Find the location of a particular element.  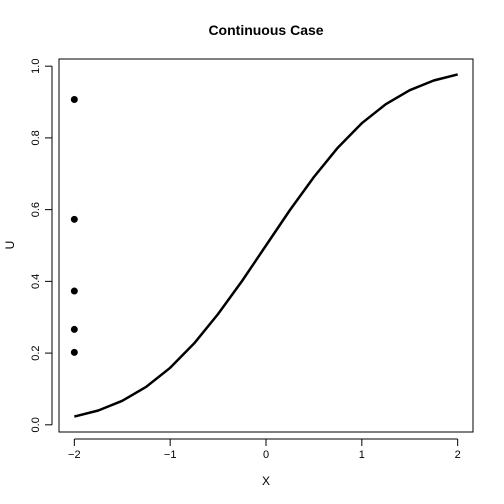

x-tick-label: 2 is located at coordinates (458, 455).